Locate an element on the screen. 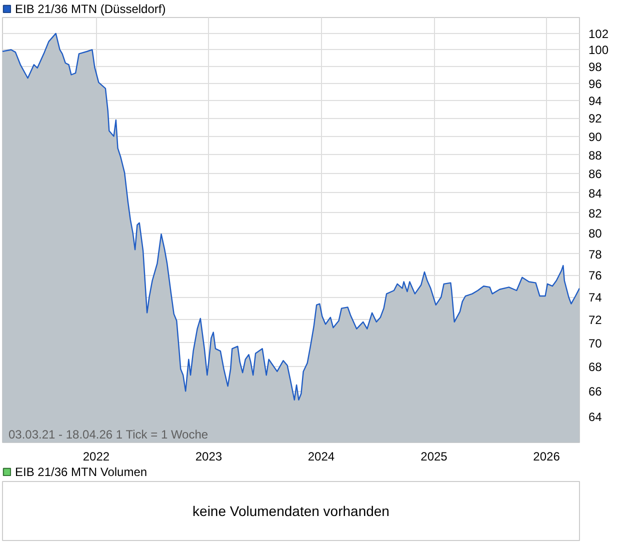 The height and width of the screenshot is (546, 620). y-tick-label: 98 is located at coordinates (595, 67).